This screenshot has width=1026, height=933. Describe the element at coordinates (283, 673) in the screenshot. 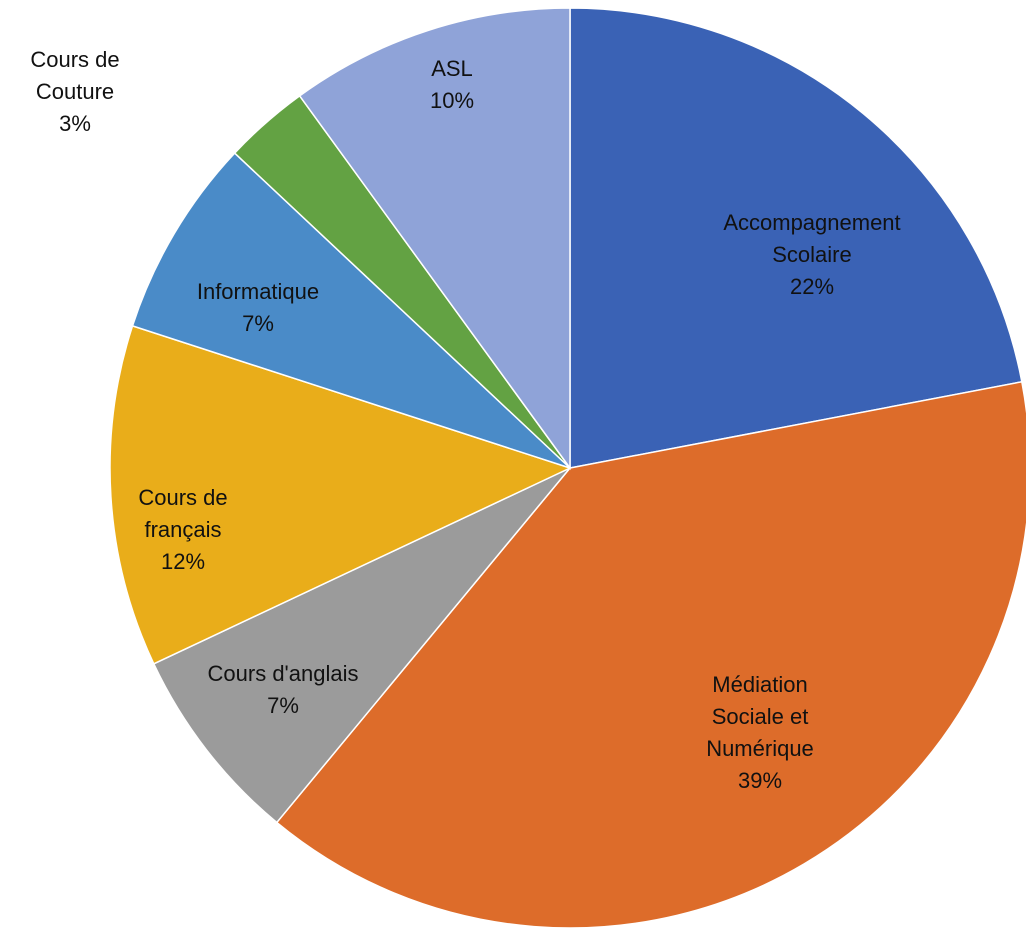

I see `category-name: Cours d'anglais` at that location.